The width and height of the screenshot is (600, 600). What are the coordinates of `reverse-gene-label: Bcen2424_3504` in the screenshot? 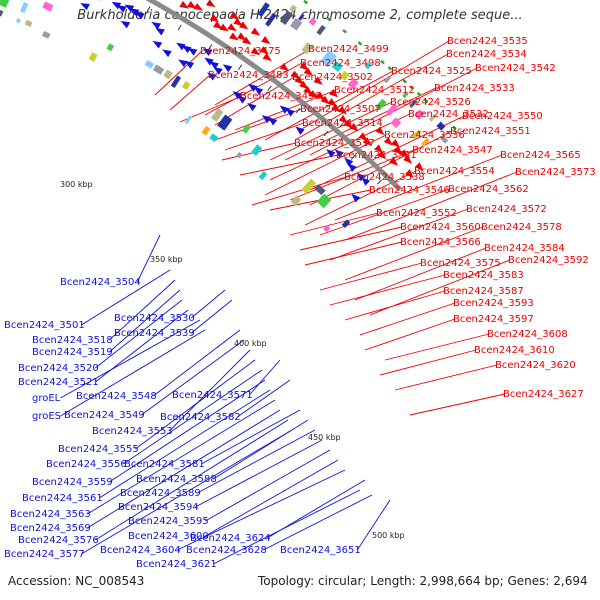 It's located at (100, 282).